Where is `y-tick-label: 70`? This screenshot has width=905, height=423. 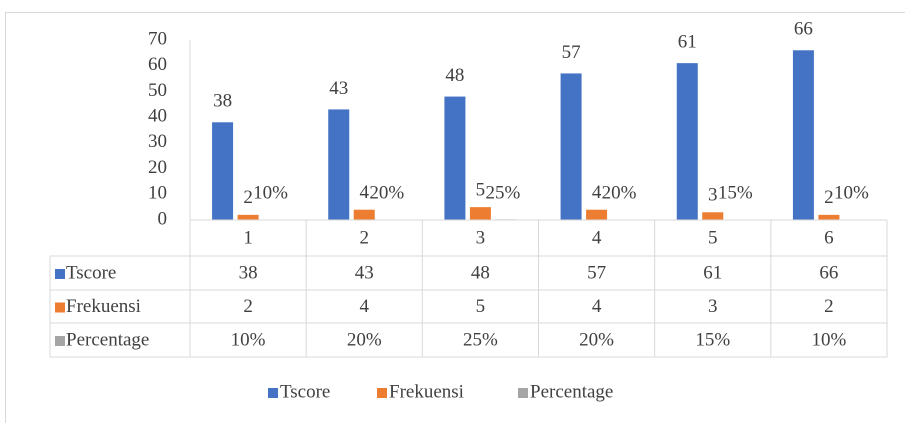 y-tick-label: 70 is located at coordinates (157, 38).